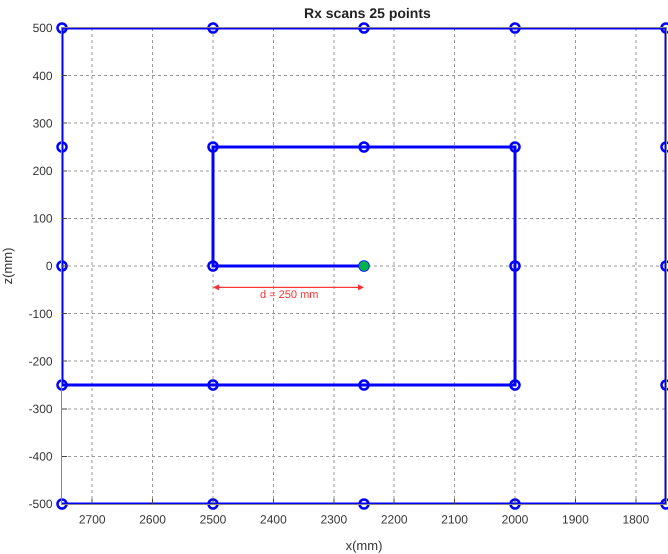  What do you see at coordinates (40, 313) in the screenshot?
I see `y-tick-label: -100` at bounding box center [40, 313].